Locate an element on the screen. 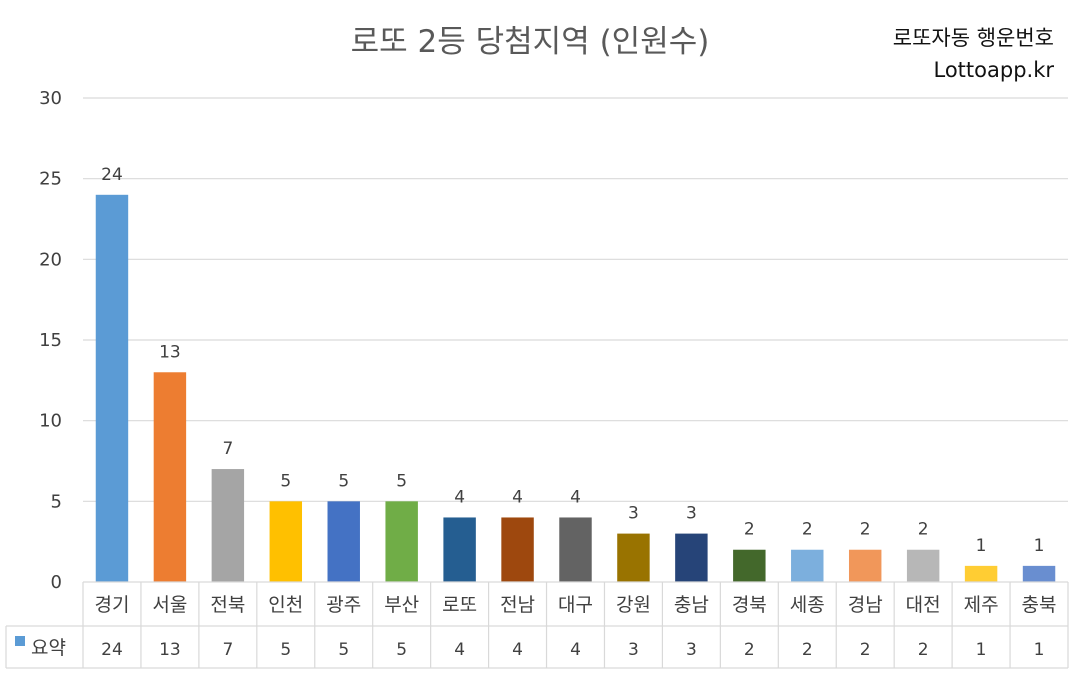 The width and height of the screenshot is (1078, 679). category-label: 세종 is located at coordinates (807, 605).